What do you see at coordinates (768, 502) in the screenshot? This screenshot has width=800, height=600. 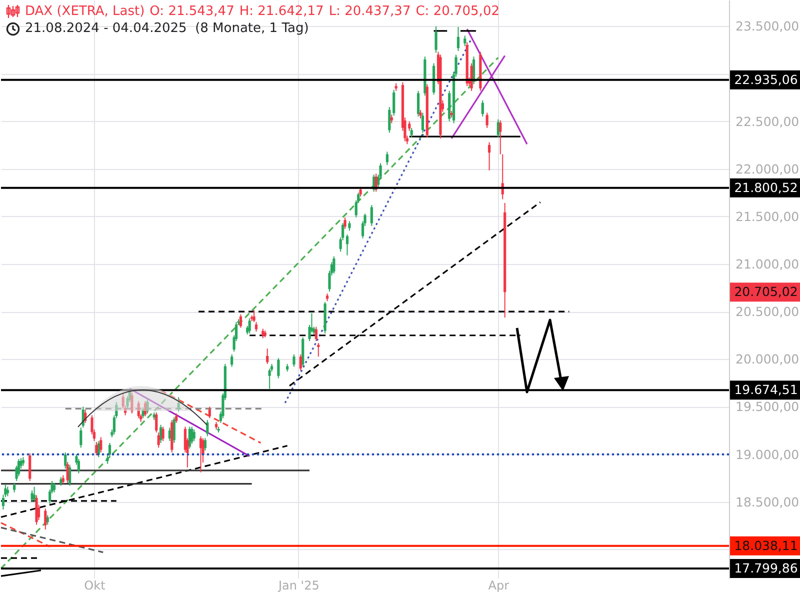 I see `y-tick-label: 18.500,00` at bounding box center [768, 502].